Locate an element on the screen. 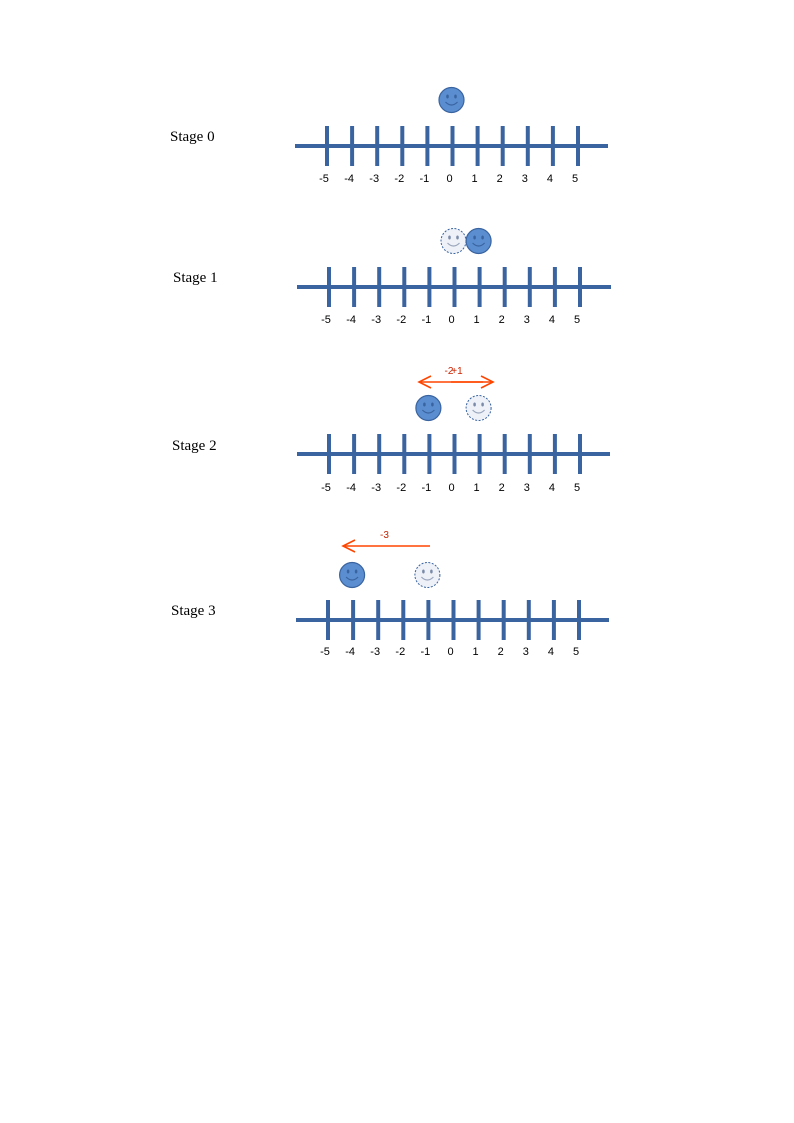 This screenshot has height=1123, width=794. stage-0-tick-label: 3 is located at coordinates (525, 179).